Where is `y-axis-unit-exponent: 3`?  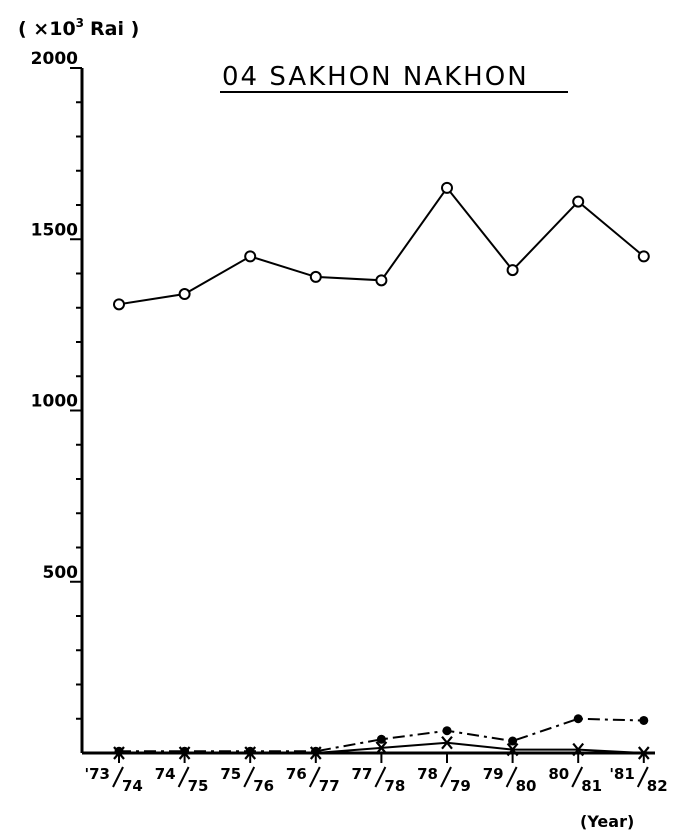 y-axis-unit-exponent: 3 is located at coordinates (80, 23).